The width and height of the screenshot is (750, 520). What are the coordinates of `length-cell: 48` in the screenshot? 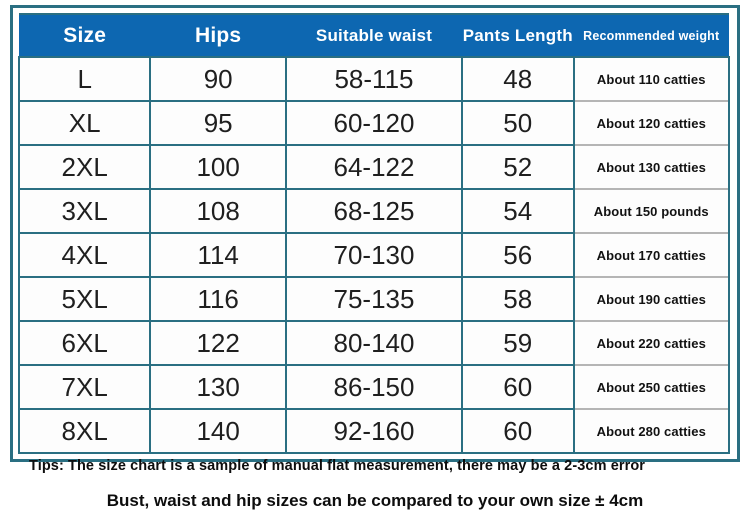 It's located at (518, 79).